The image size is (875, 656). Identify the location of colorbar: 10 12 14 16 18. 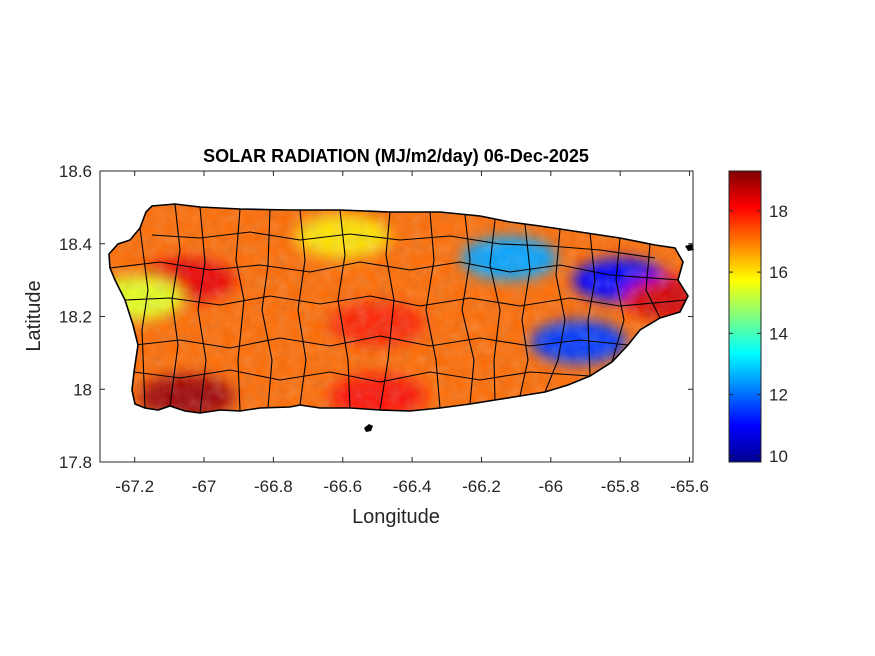
(758, 318).